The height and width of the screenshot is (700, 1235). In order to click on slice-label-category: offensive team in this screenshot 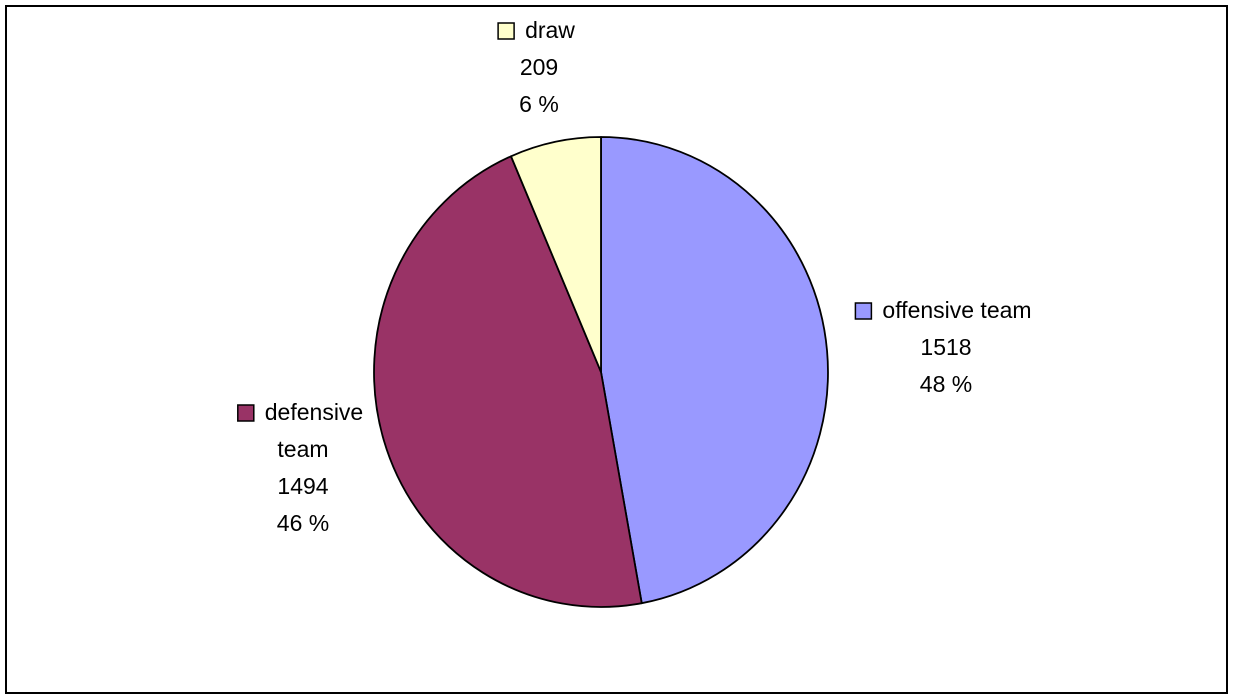, I will do `click(956, 310)`.